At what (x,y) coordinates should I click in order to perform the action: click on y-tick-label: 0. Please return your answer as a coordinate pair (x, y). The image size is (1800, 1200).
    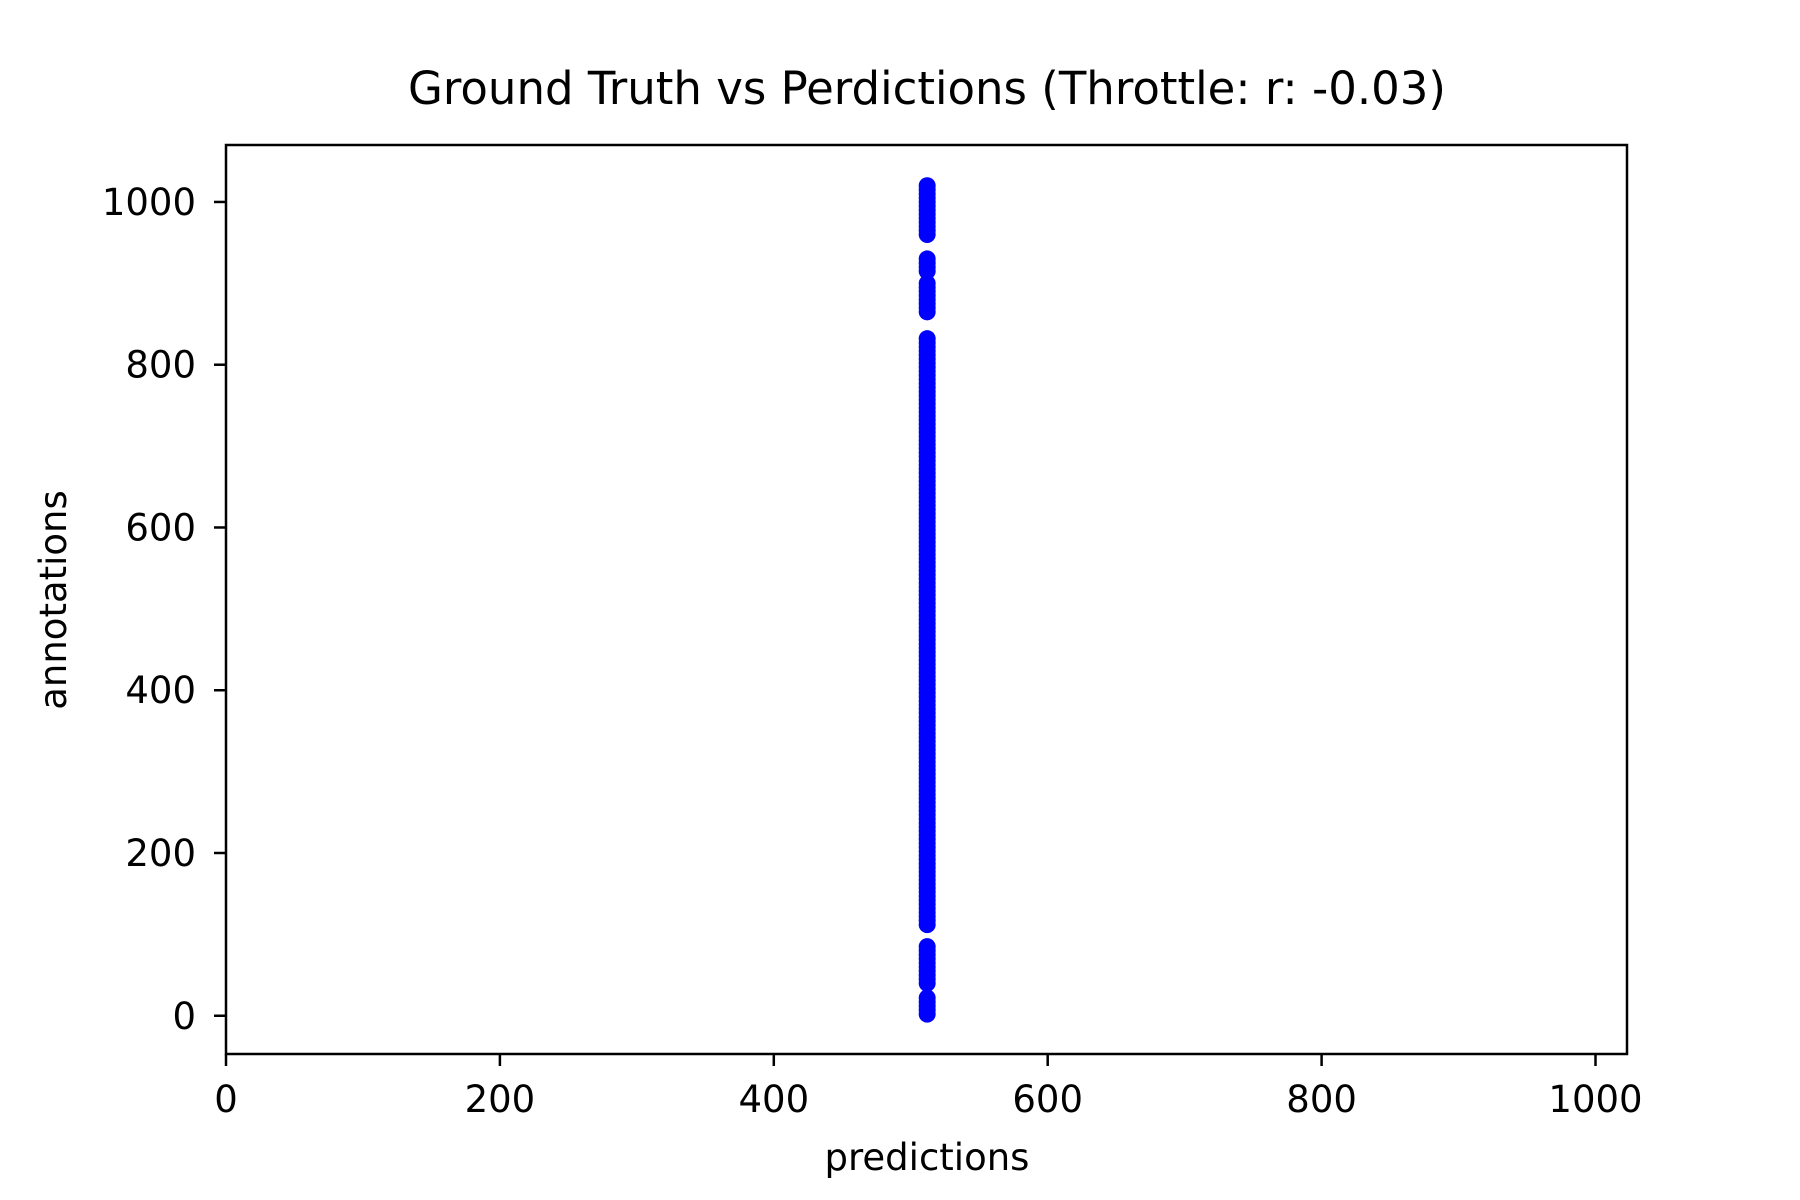
    Looking at the image, I should click on (184, 1016).